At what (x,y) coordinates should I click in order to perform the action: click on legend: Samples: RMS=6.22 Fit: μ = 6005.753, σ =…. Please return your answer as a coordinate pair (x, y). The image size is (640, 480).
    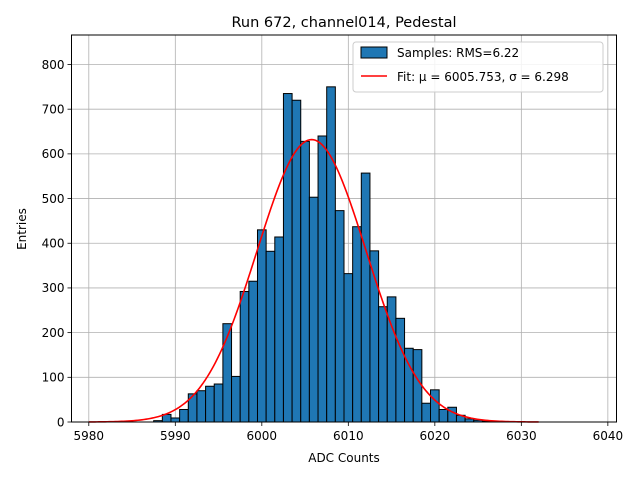
    Looking at the image, I should click on (478, 67).